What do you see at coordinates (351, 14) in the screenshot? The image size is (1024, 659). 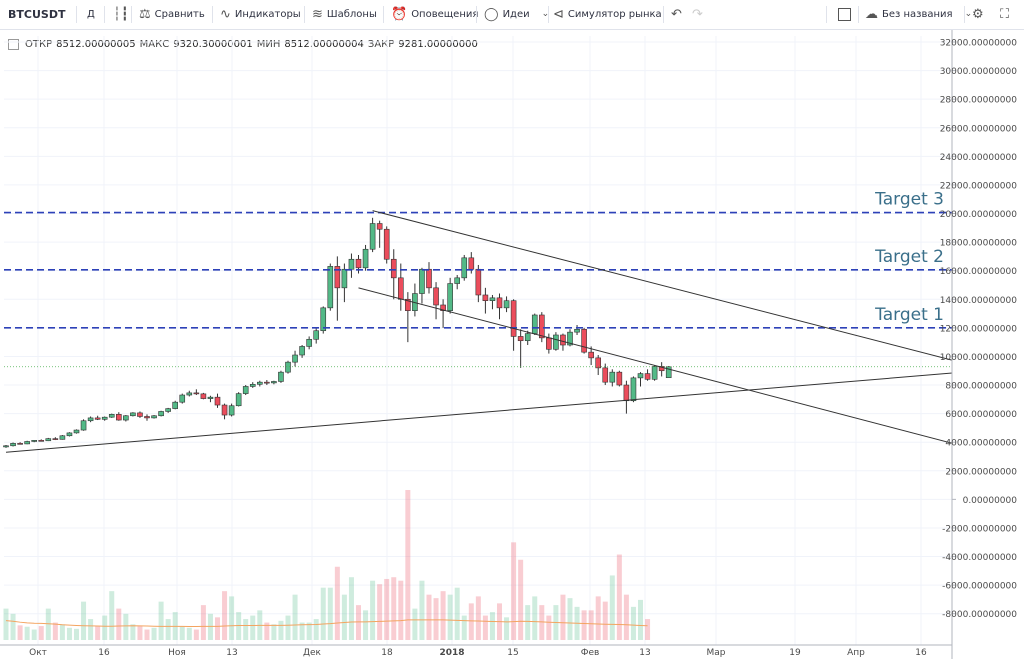 I see `templates-label: Шаблоны` at bounding box center [351, 14].